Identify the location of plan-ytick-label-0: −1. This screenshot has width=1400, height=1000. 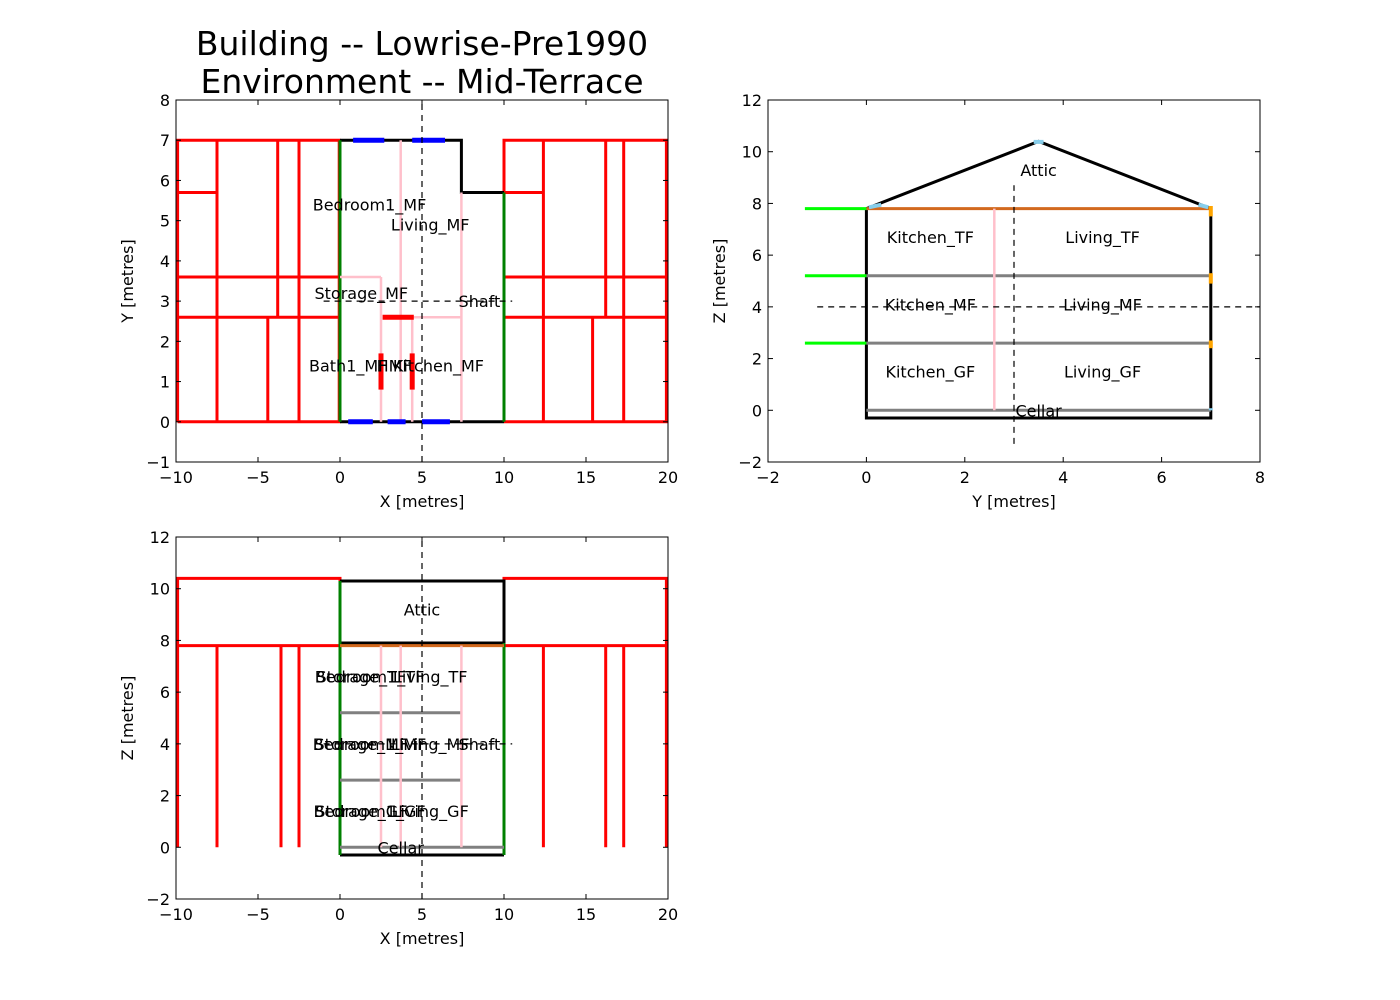
(158, 462).